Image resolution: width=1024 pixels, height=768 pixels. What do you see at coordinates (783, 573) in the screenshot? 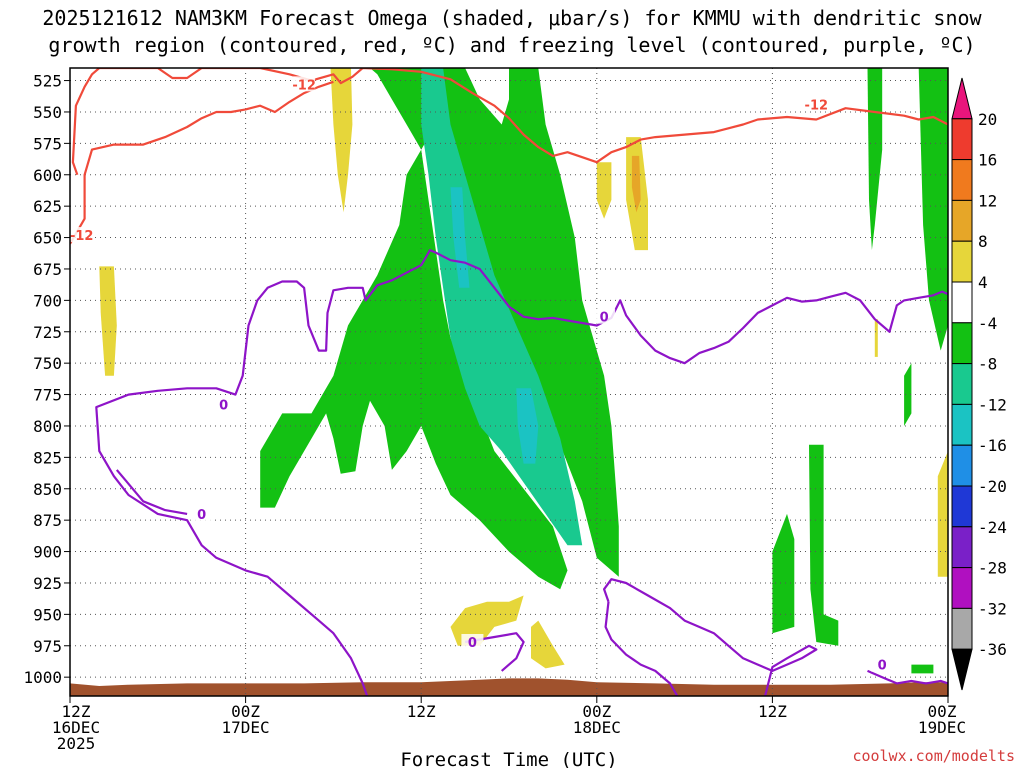
I see `shaded-region-upward-motion-low-right` at bounding box center [783, 573].